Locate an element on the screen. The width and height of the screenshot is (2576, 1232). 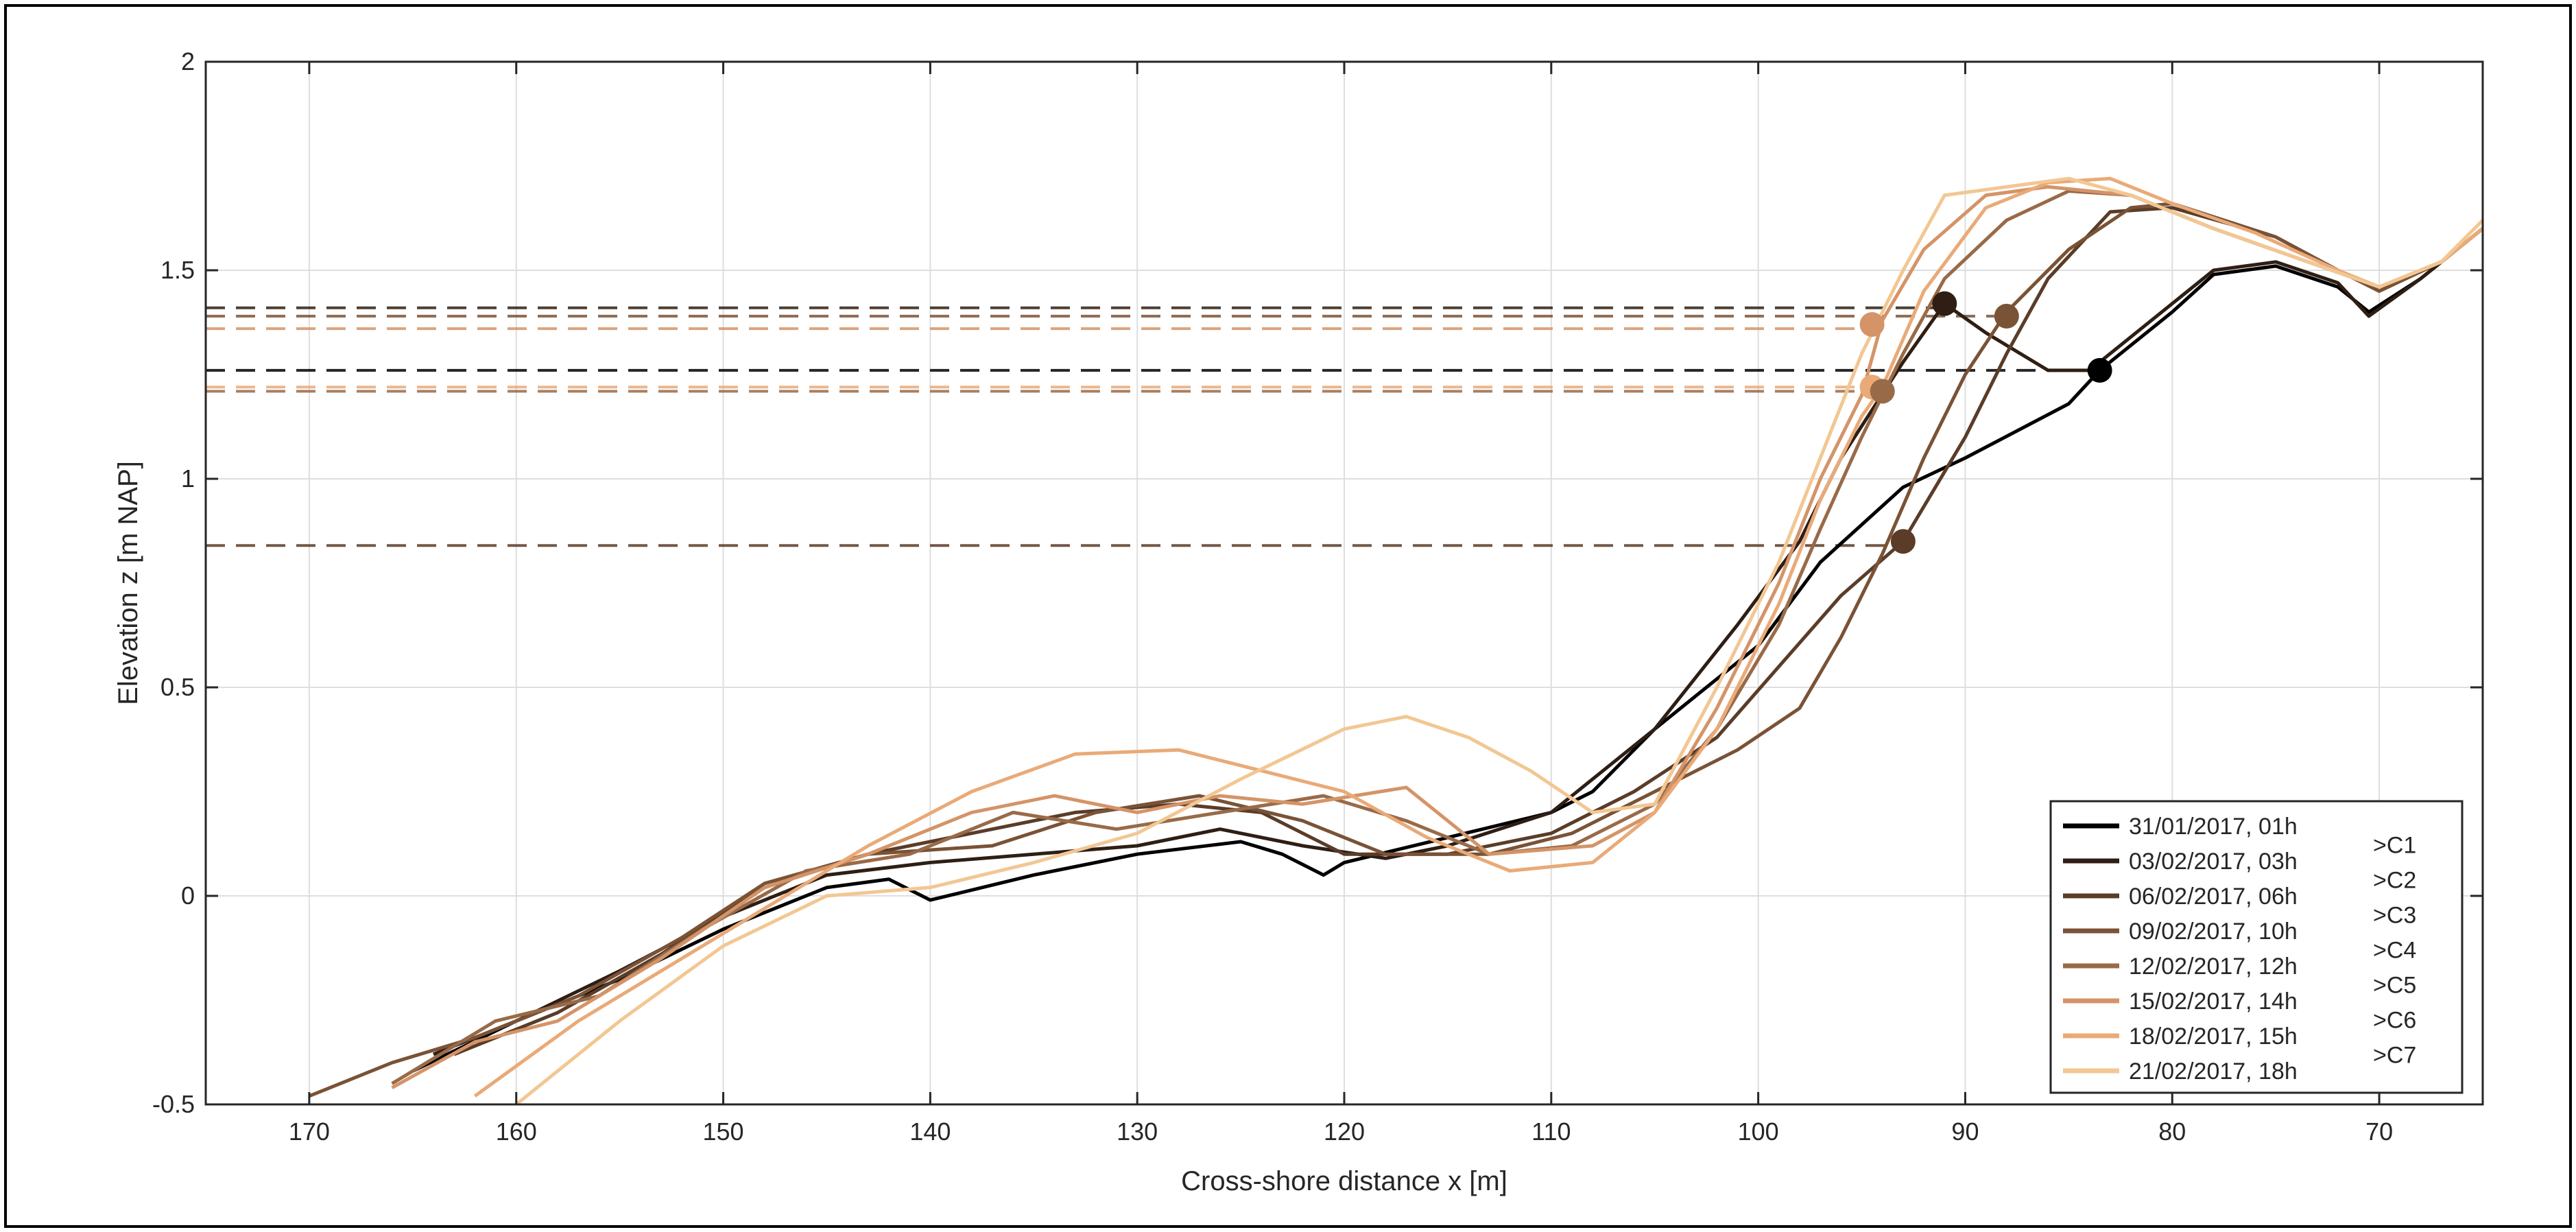
x-tick-label: 160 is located at coordinates (516, 1131).